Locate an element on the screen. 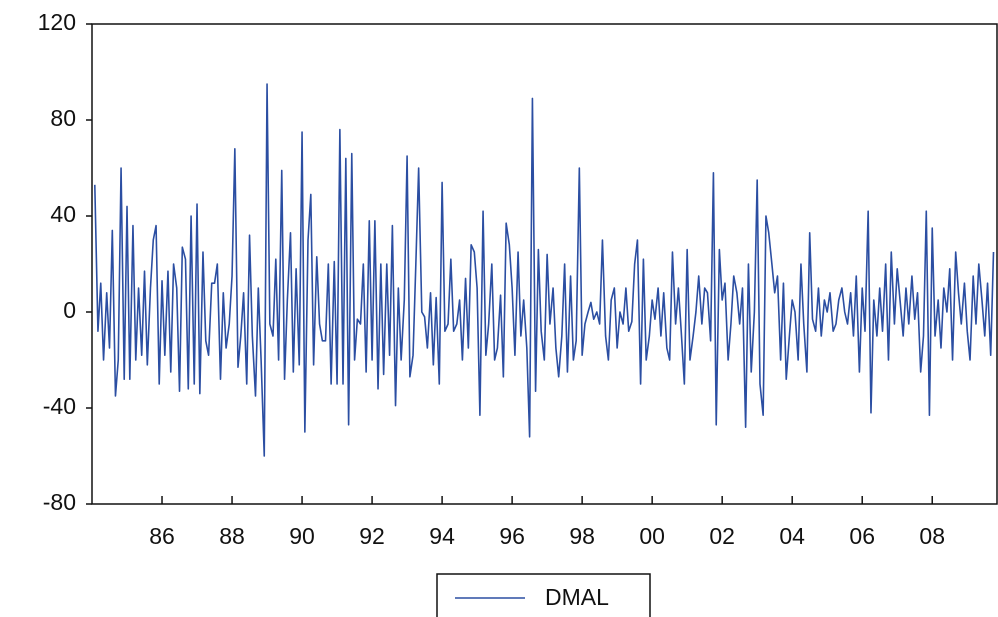  x-tick-label: 94 is located at coordinates (442, 536).